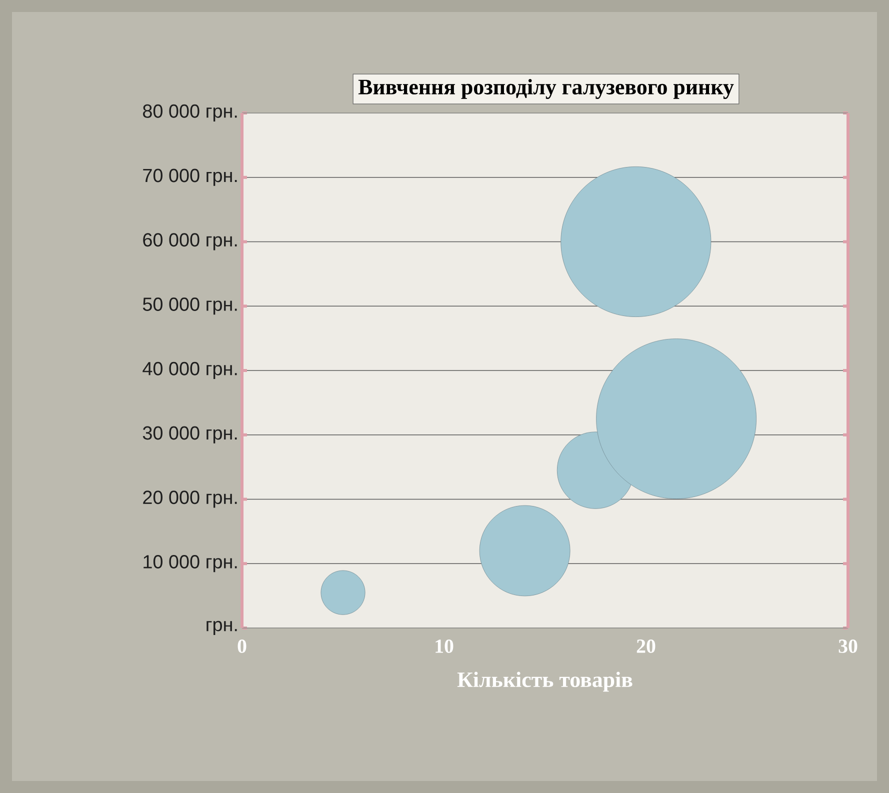 The width and height of the screenshot is (889, 793). What do you see at coordinates (189, 306) in the screenshot?
I see `y-tick-label: 50 000 грн.` at bounding box center [189, 306].